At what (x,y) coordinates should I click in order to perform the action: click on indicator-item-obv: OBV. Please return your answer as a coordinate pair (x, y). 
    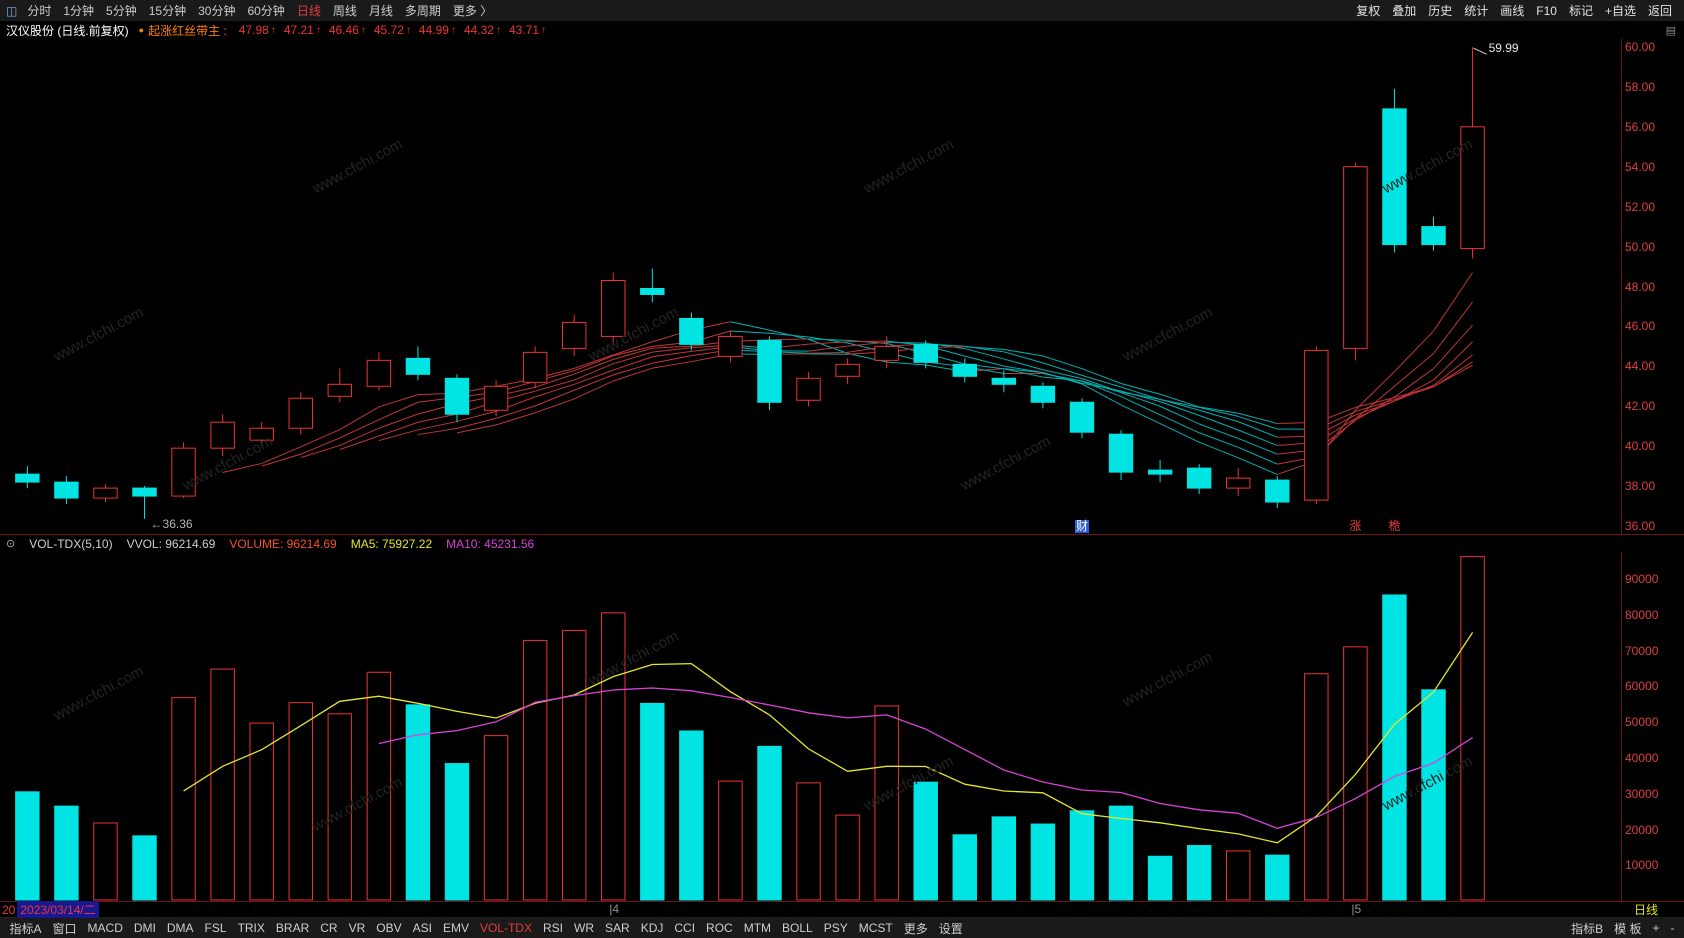
    Looking at the image, I should click on (389, 928).